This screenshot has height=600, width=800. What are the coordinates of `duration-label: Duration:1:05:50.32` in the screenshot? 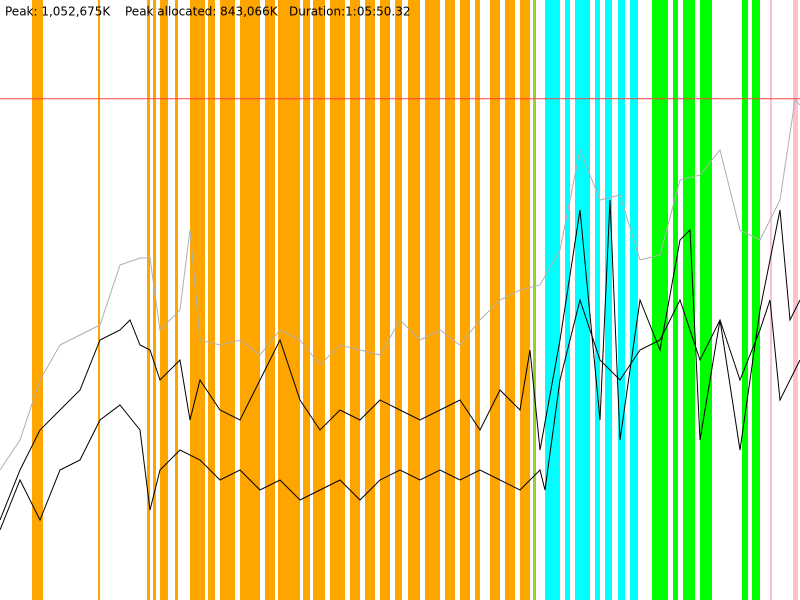 It's located at (350, 12).